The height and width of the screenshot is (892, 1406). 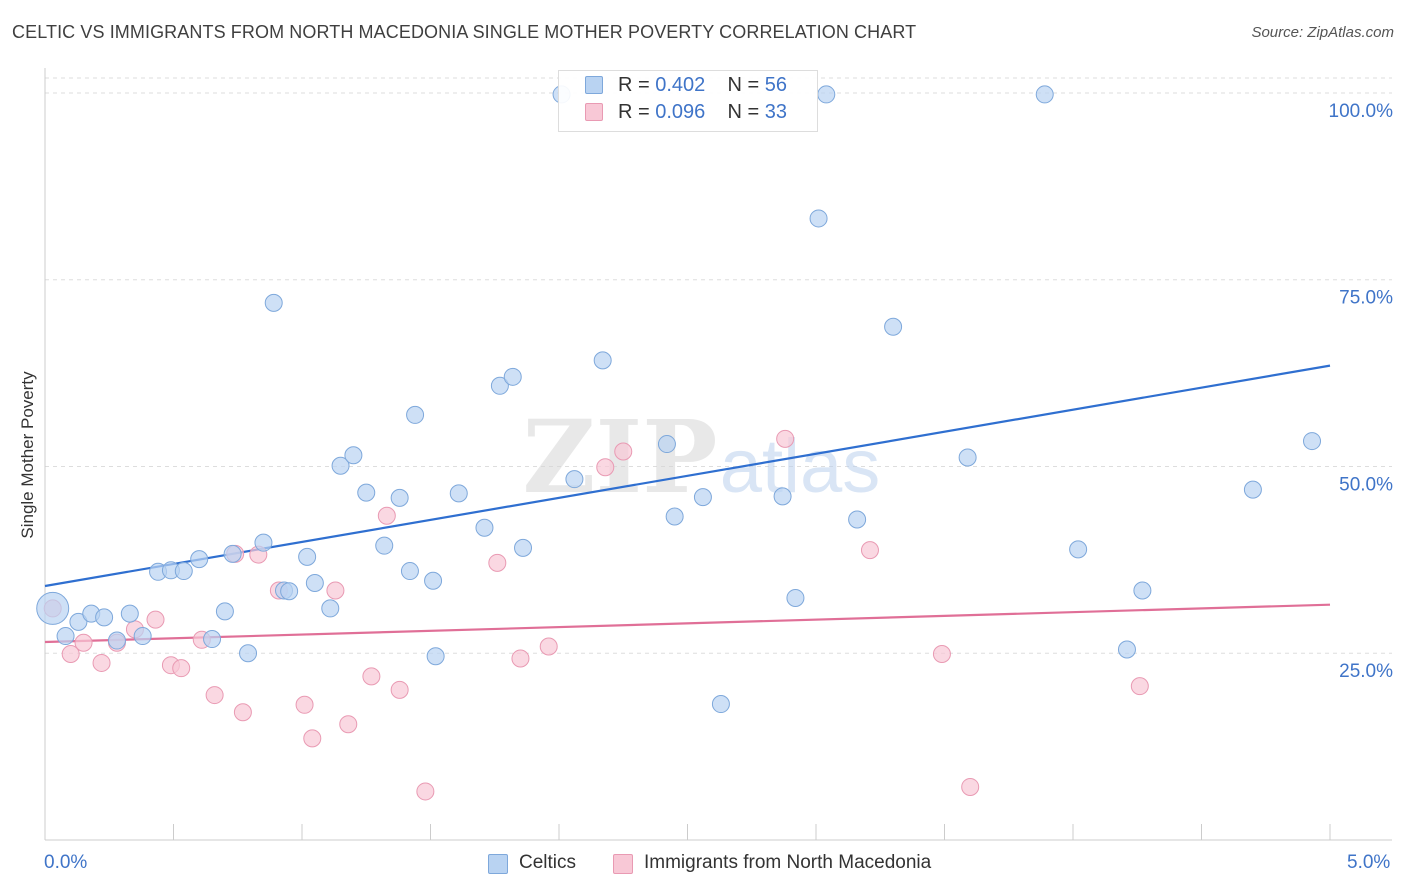 What do you see at coordinates (680, 112) in the screenshot?
I see `legend-r-value: 0.096` at bounding box center [680, 112].